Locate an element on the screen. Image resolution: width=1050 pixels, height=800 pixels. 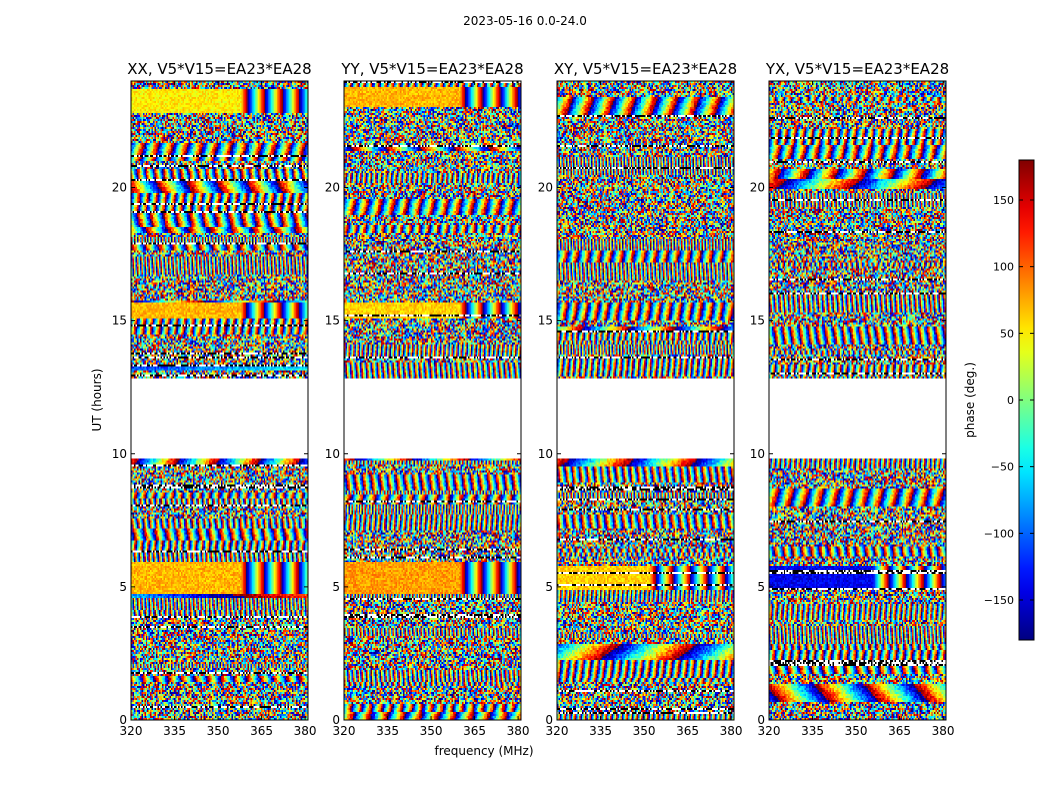
x-axis-label: frequency (MHz) is located at coordinates (483, 751).